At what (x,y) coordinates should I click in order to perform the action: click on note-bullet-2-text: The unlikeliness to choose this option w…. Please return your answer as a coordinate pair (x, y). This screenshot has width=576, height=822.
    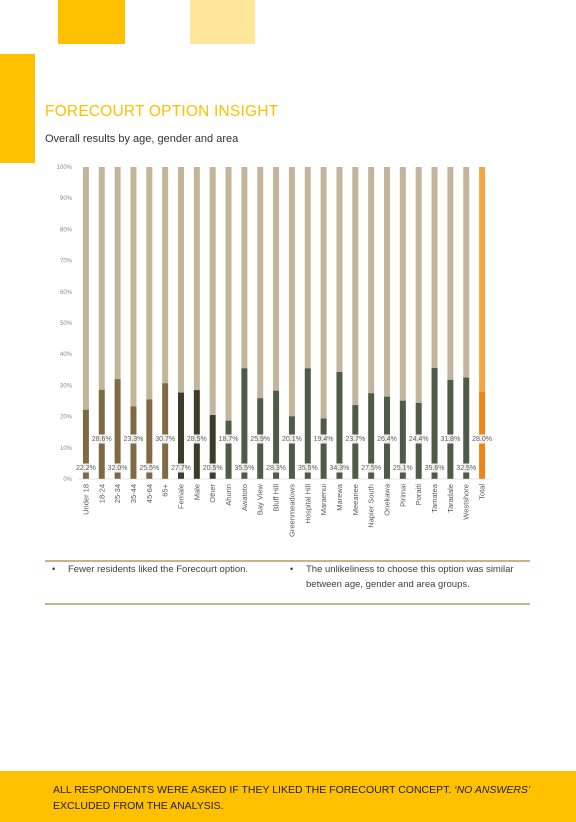
    Looking at the image, I should click on (410, 577).